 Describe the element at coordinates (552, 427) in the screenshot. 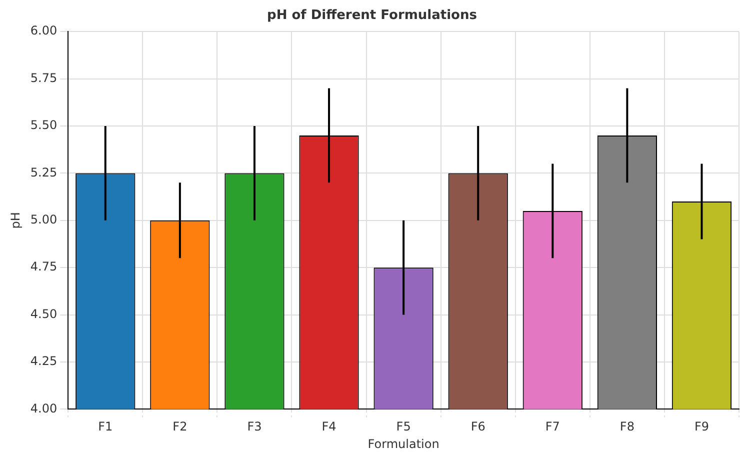

I see `x-tick-label: F7` at that location.